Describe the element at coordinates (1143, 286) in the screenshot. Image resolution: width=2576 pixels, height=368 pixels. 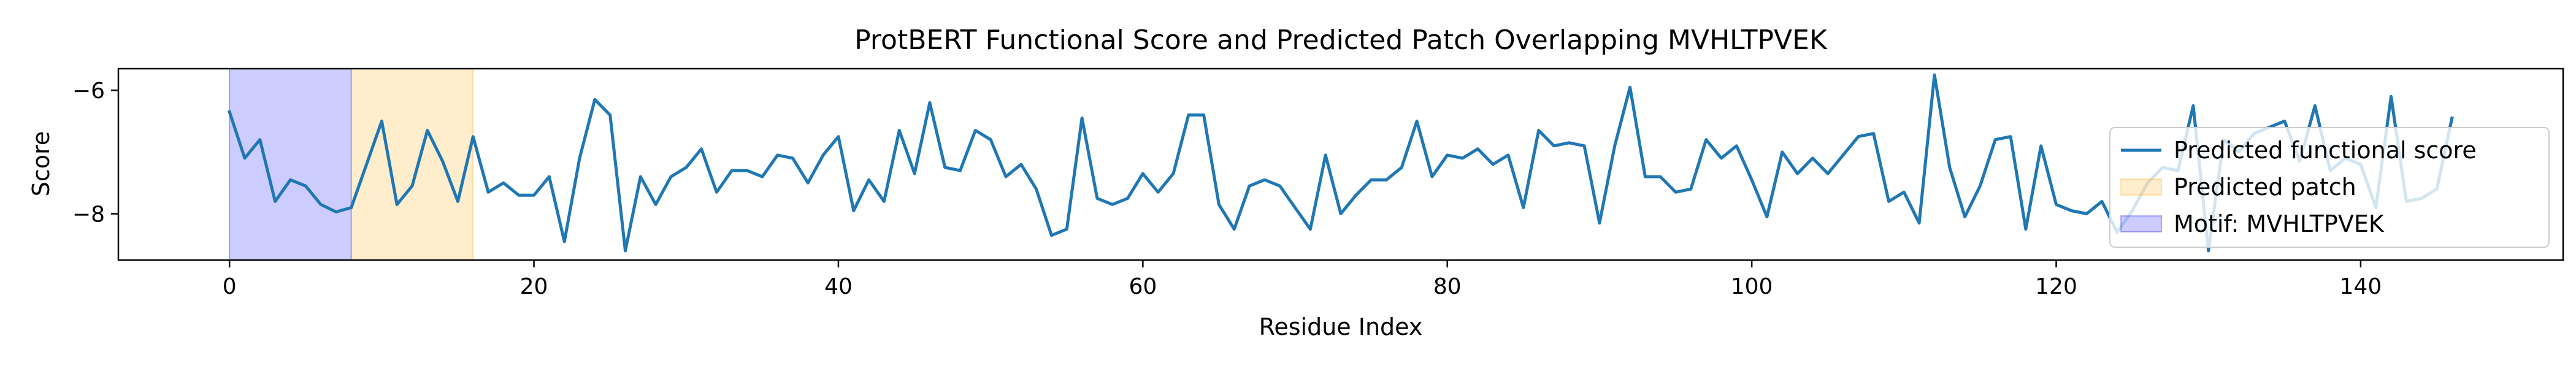
I see `x-tick-label: 60` at that location.